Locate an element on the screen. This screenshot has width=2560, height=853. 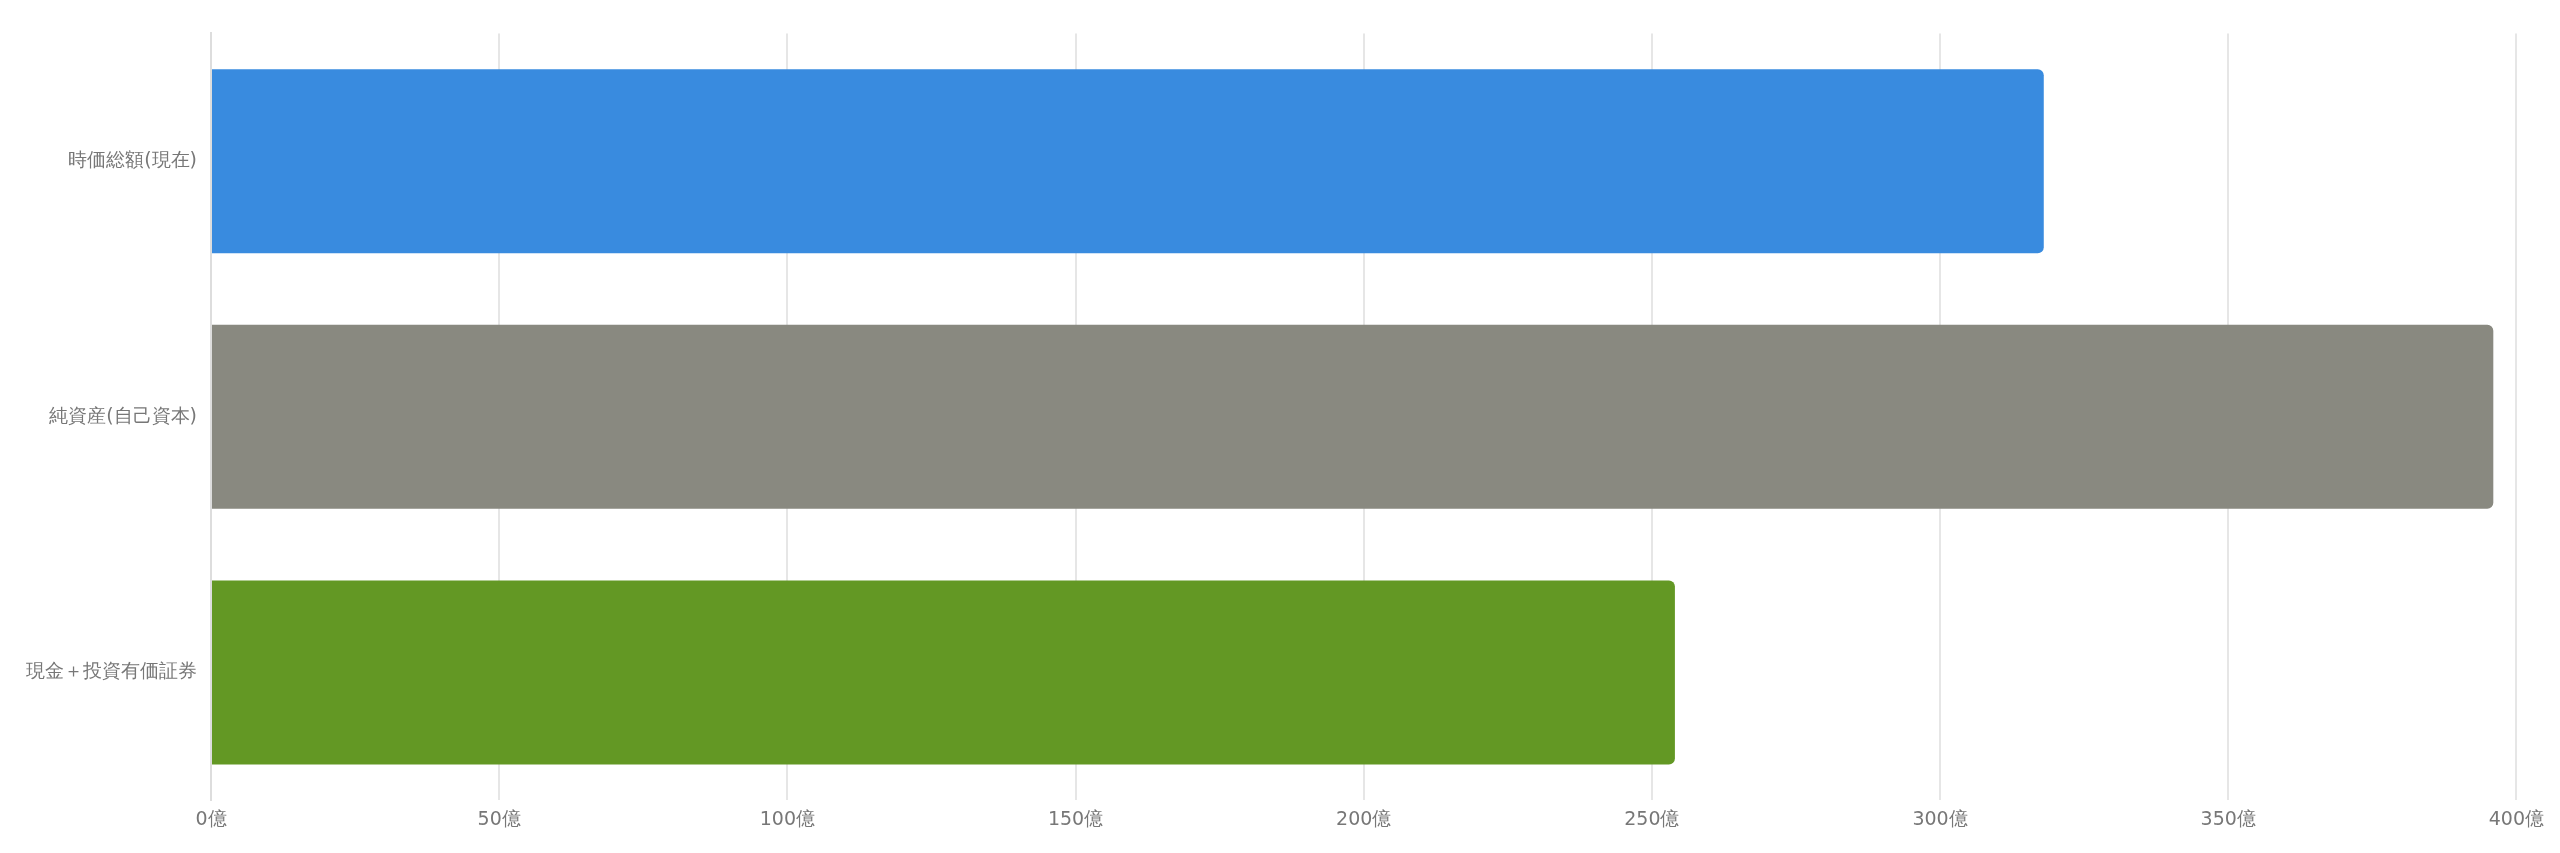
x-tick-label: 50億 is located at coordinates (499, 817).